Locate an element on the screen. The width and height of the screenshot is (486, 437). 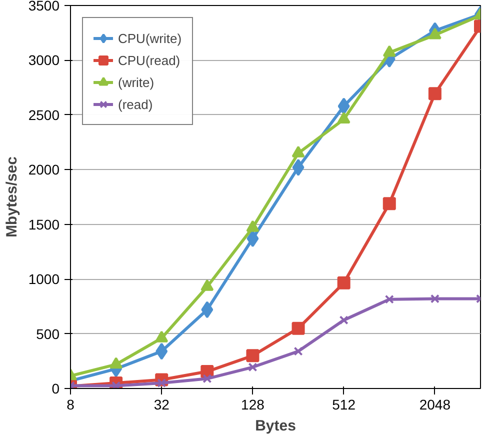
x-tick-label: 128 is located at coordinates (253, 404).